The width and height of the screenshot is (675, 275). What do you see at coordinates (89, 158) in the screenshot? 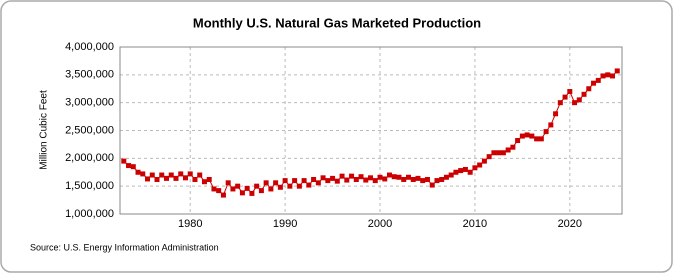
I see `y-tick-label: 2,000,000` at bounding box center [89, 158].